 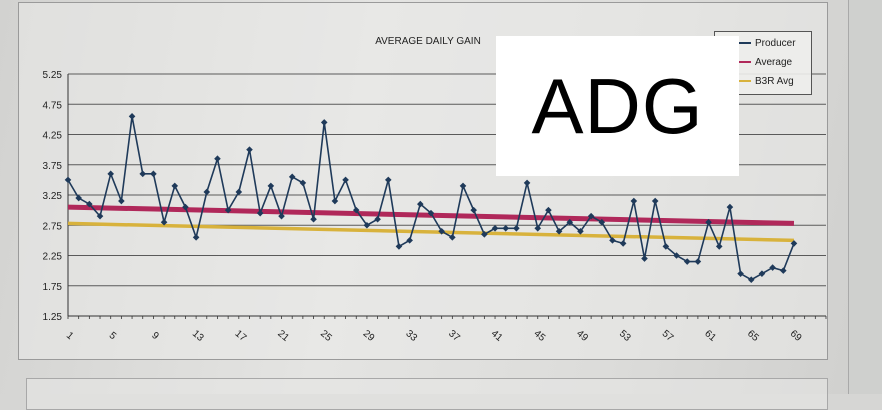 What do you see at coordinates (53, 75) in the screenshot?
I see `y-tick-label: 5.25` at bounding box center [53, 75].